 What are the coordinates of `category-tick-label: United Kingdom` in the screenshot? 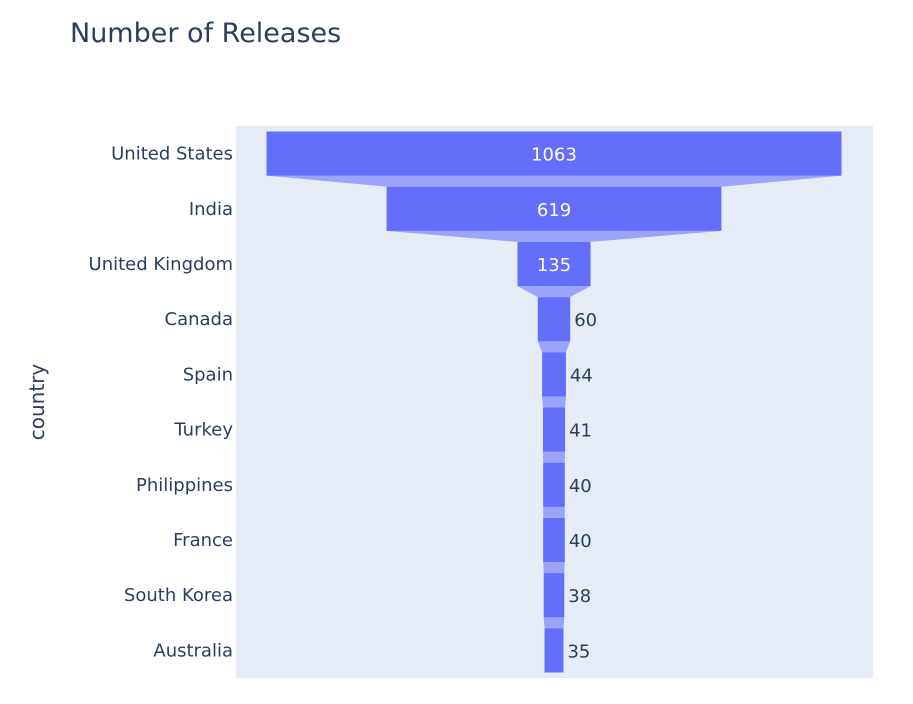 It's located at (161, 264).